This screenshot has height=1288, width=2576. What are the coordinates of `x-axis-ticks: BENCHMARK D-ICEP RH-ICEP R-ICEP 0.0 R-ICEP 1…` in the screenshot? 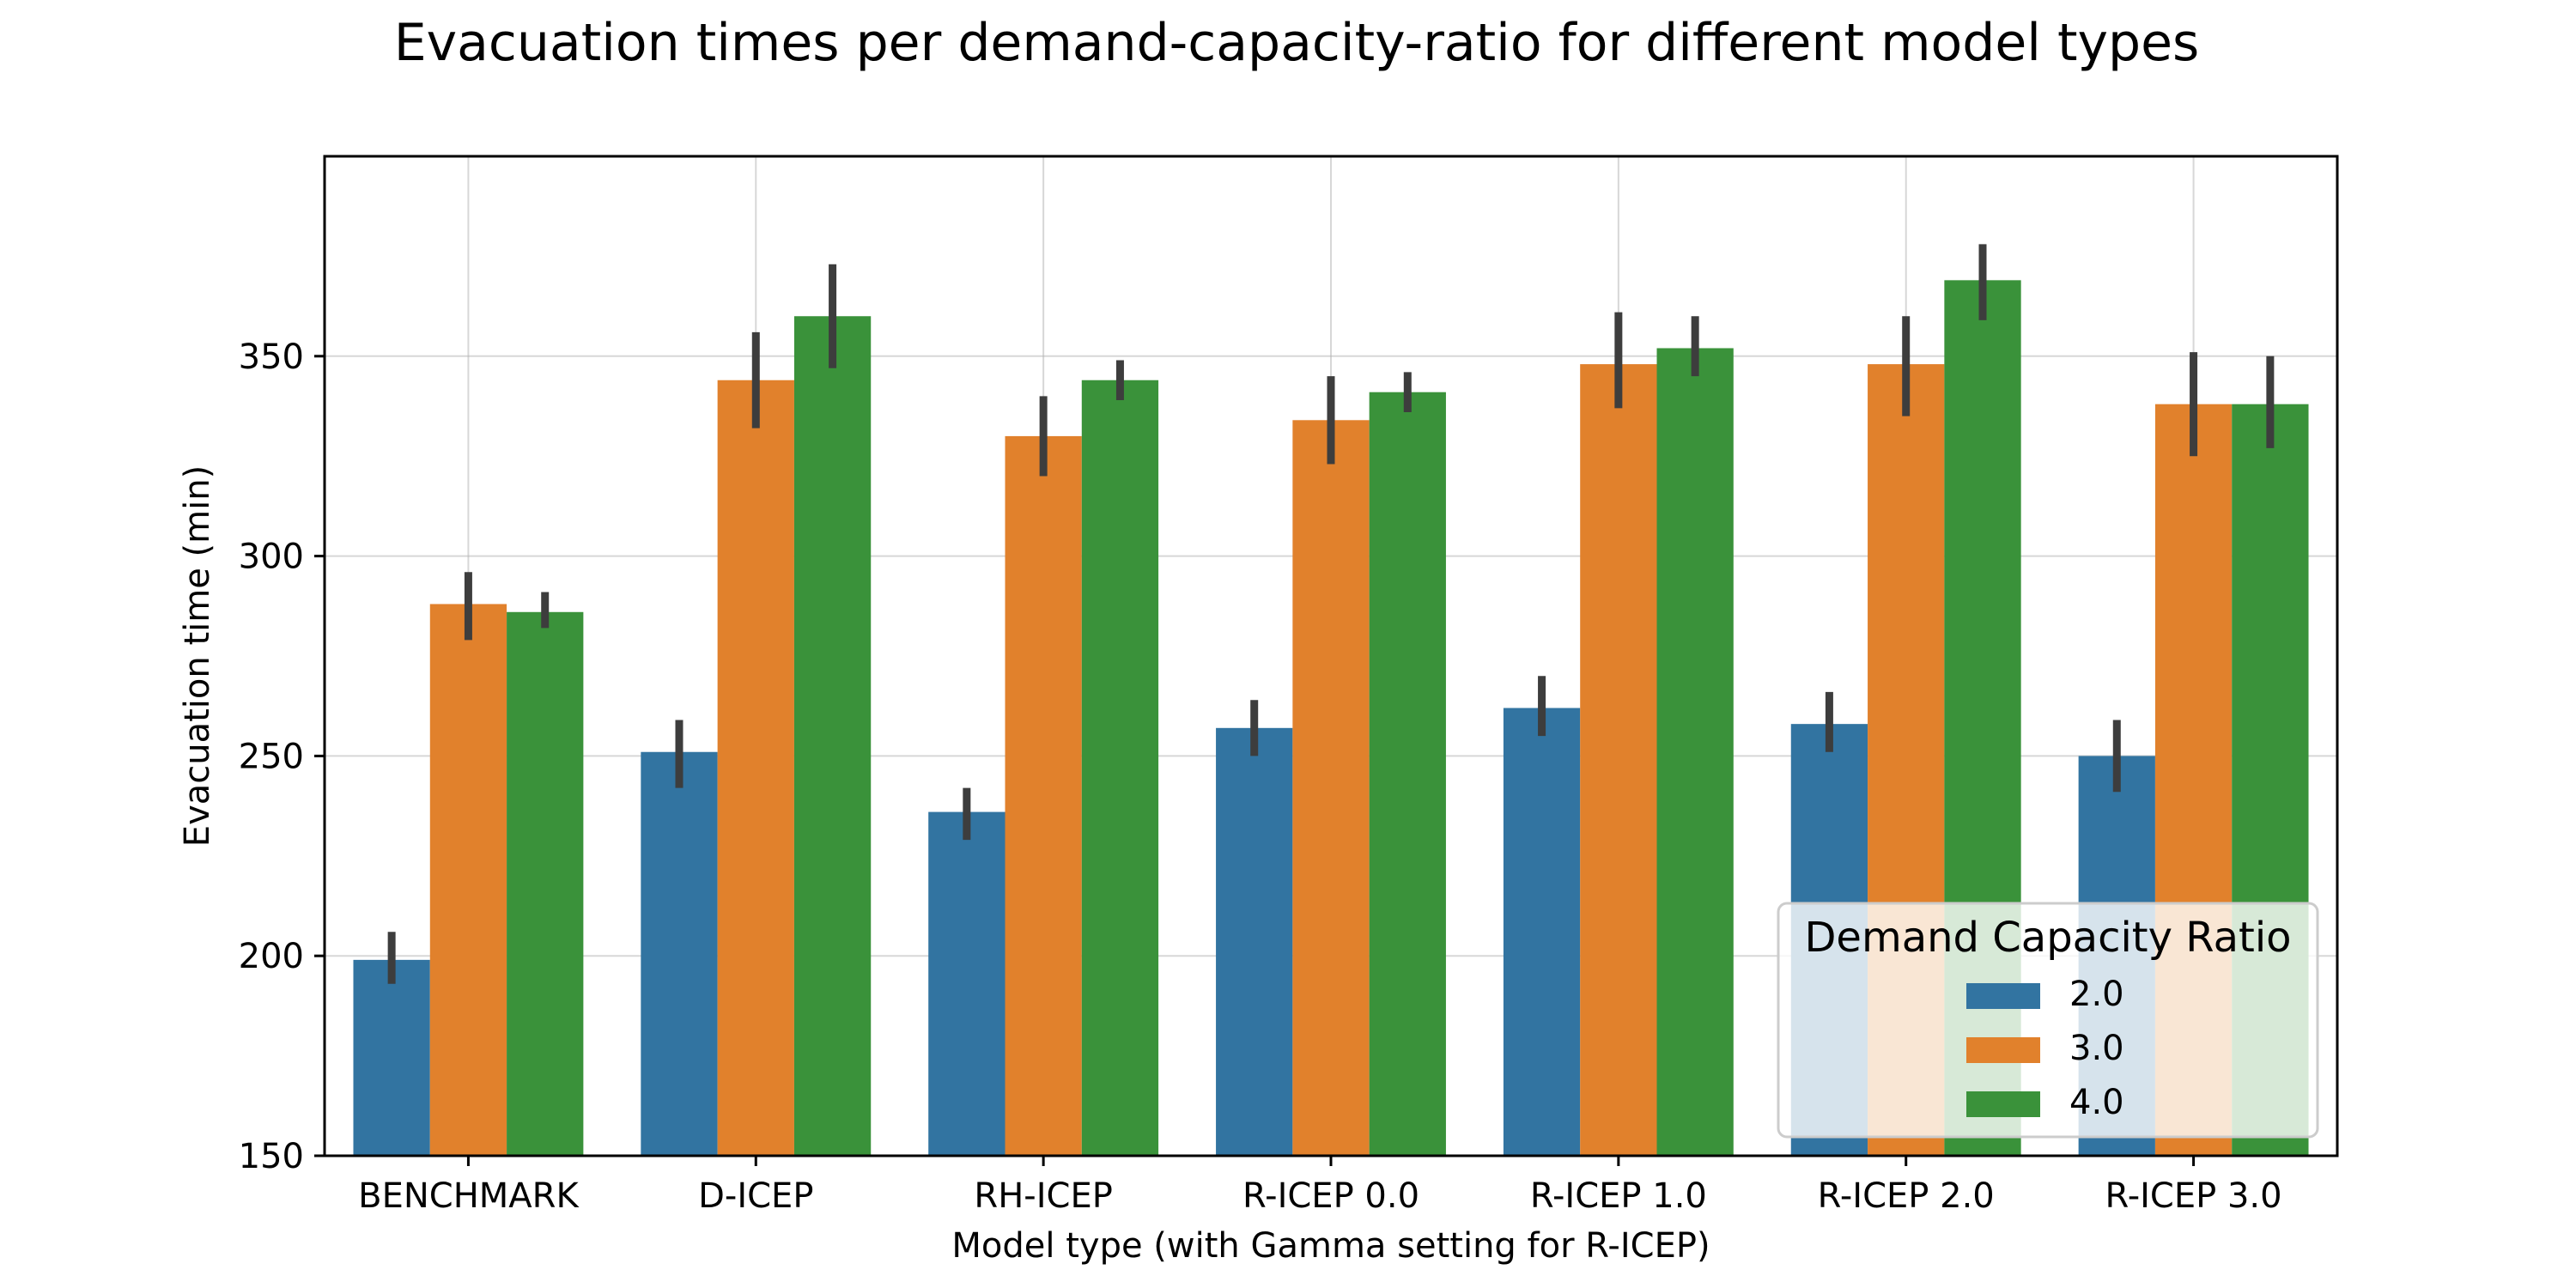 It's located at (1320, 1186).